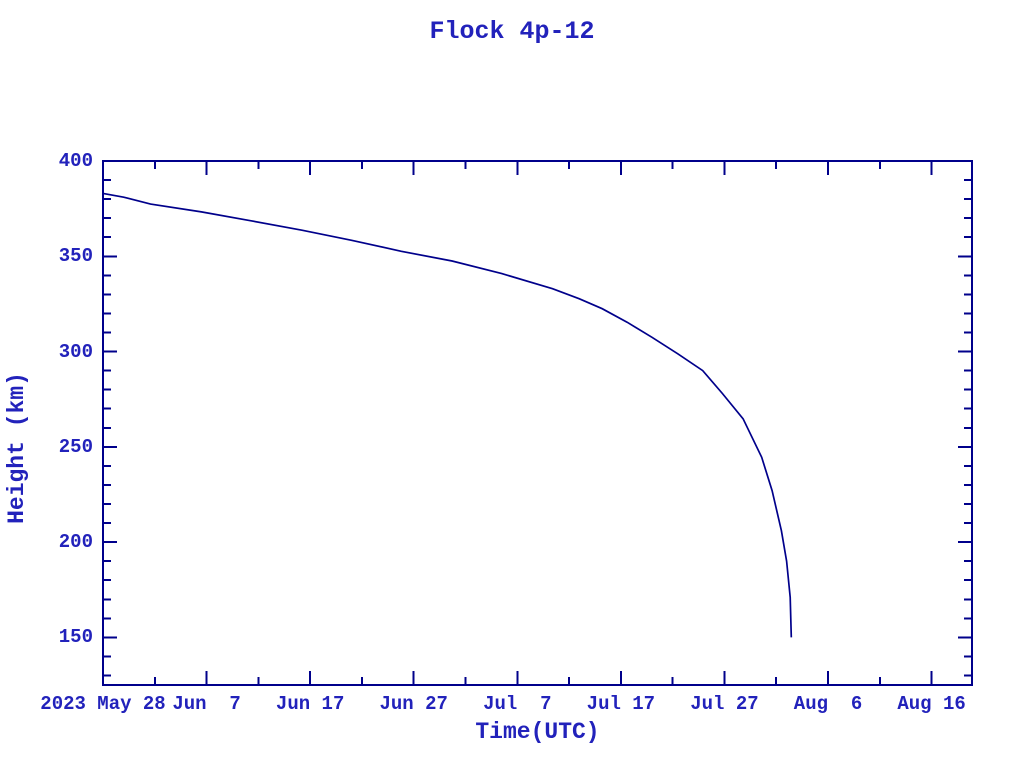 The image size is (1024, 768). I want to click on chart-title: Flock 4p-12, so click(512, 31).